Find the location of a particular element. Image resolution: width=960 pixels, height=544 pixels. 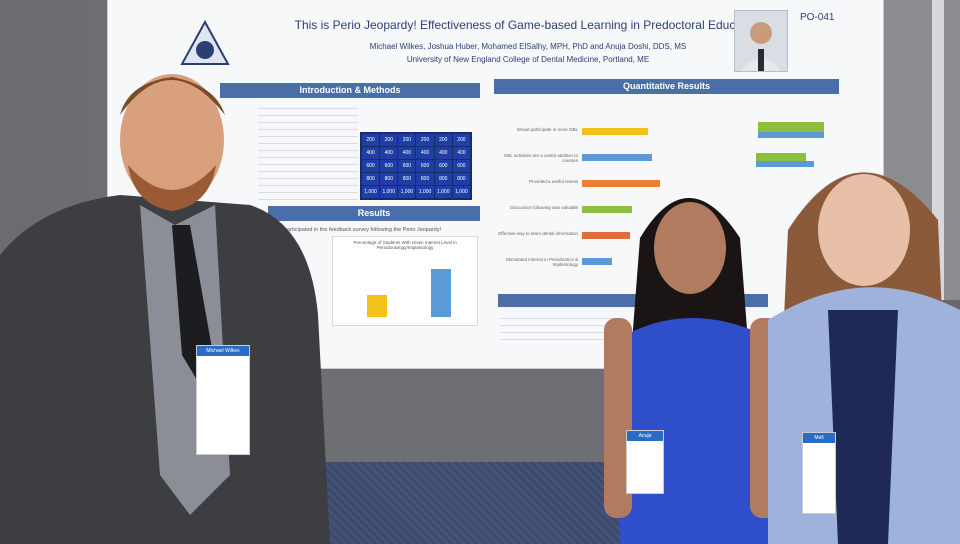

poster-id: PO-041 is located at coordinates (817, 17).